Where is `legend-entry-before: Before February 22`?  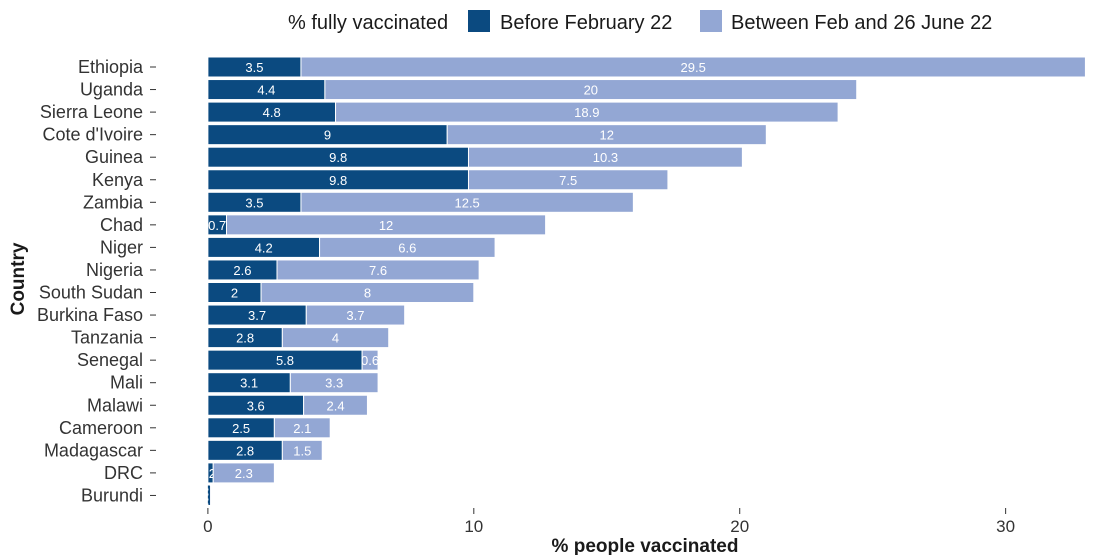 legend-entry-before: Before February 22 is located at coordinates (586, 23).